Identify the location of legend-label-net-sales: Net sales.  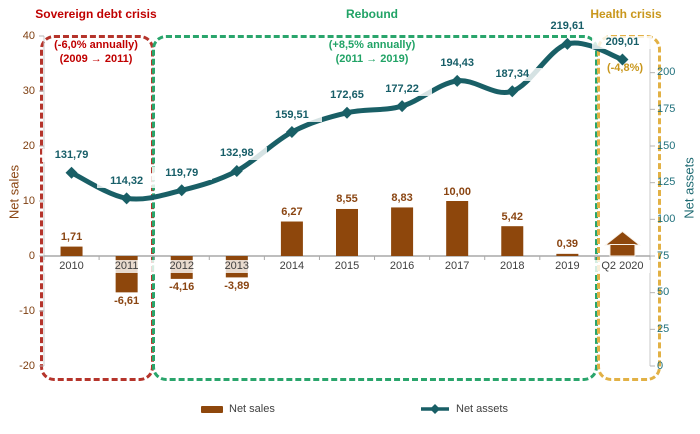
(252, 409).